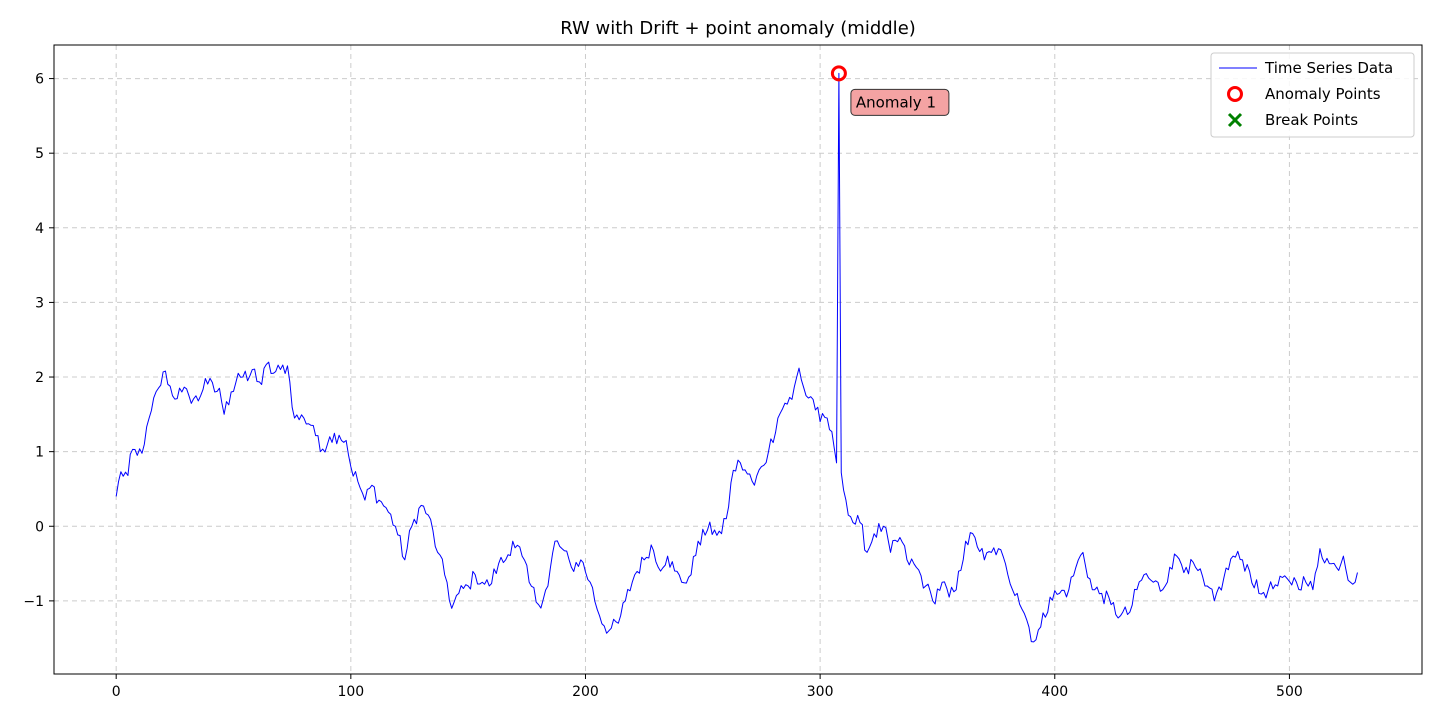 This screenshot has width=1440, height=720. What do you see at coordinates (820, 692) in the screenshot?
I see `x-tick-label: 300` at bounding box center [820, 692].